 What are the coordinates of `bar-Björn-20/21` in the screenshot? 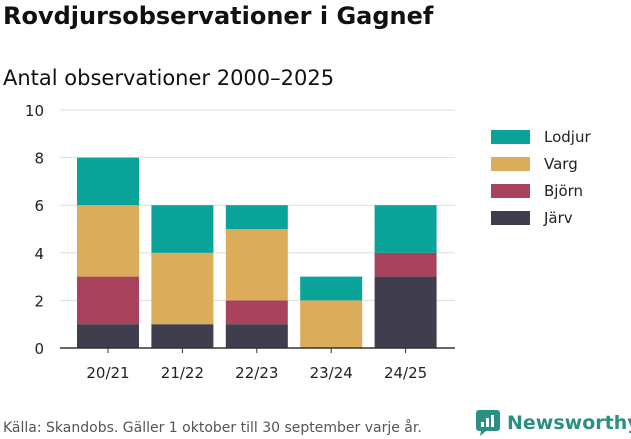 It's located at (108, 300).